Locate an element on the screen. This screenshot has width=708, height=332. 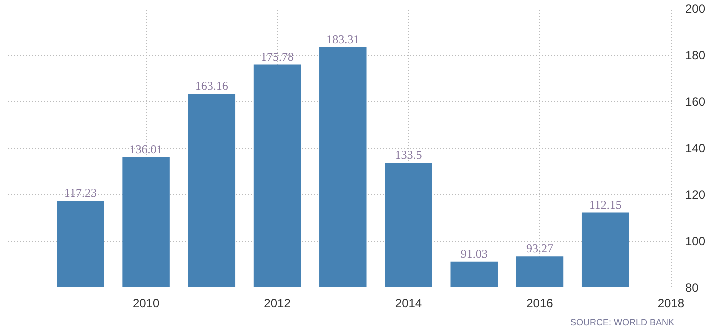
x-tick-label: 2010 is located at coordinates (146, 303).